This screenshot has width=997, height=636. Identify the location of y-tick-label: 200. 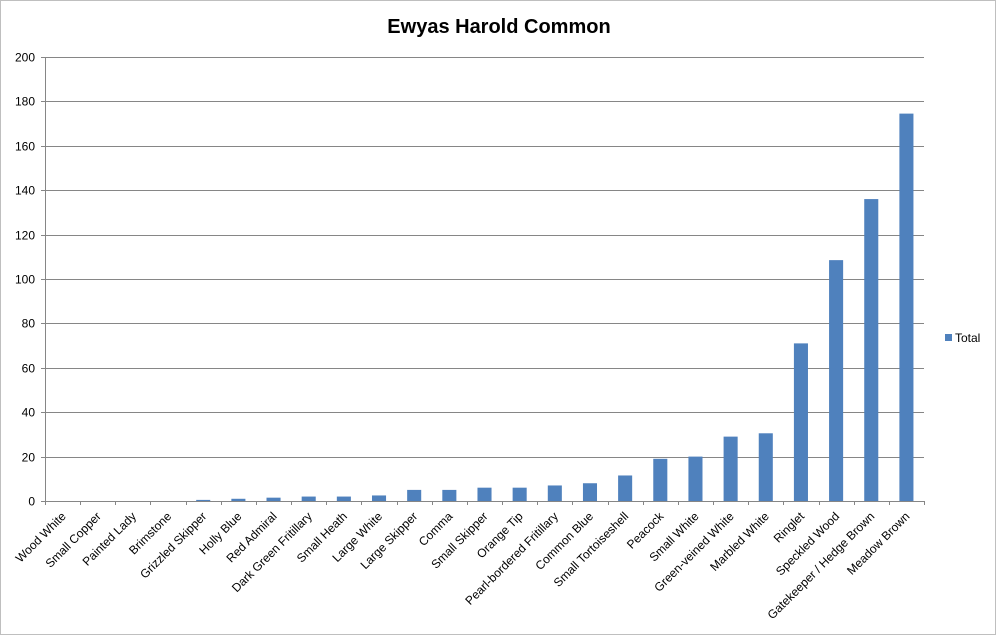
(25, 58).